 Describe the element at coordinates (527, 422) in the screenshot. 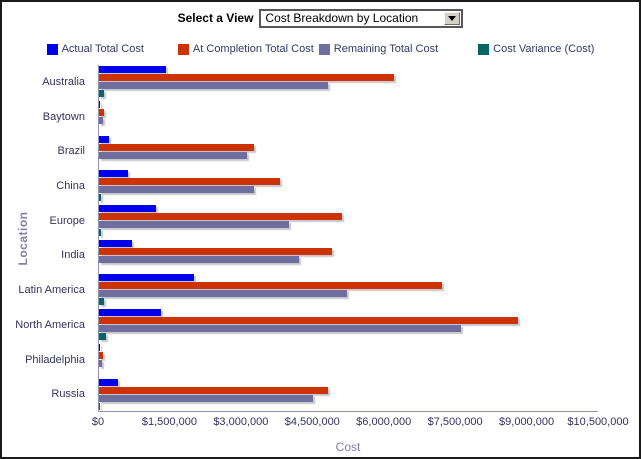

I see `x-tick-label: $9,000,000` at that location.